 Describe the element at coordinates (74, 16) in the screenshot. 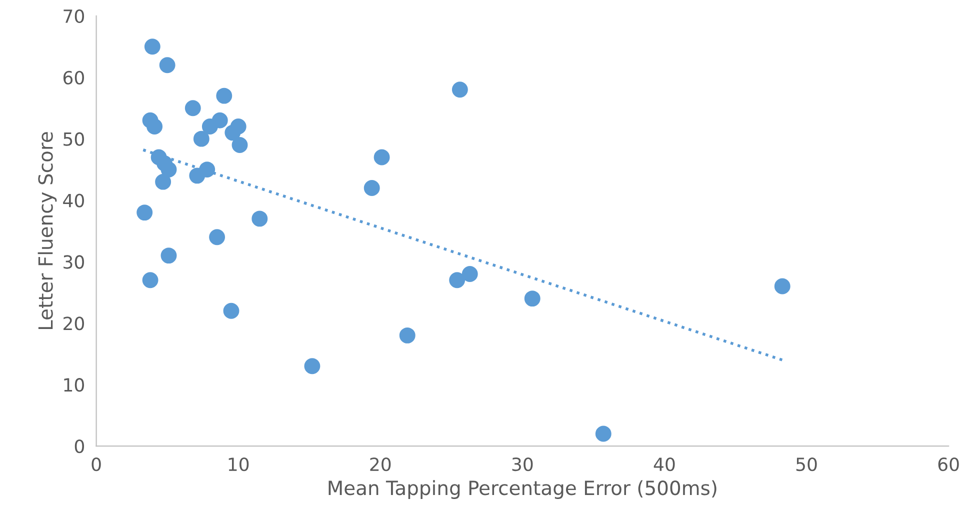

I see `y-tick-label: 70` at that location.